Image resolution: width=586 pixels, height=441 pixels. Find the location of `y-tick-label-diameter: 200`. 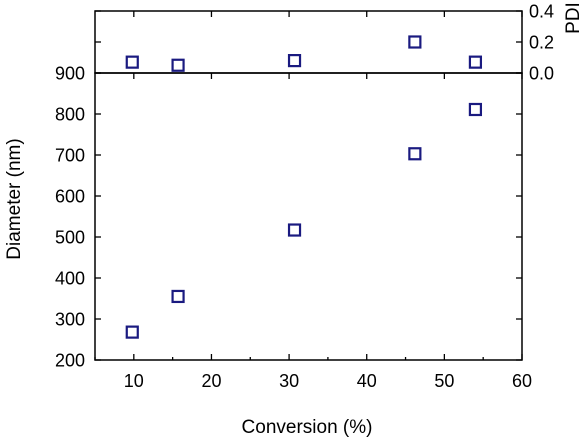

y-tick-label-diameter: 200 is located at coordinates (70, 361).